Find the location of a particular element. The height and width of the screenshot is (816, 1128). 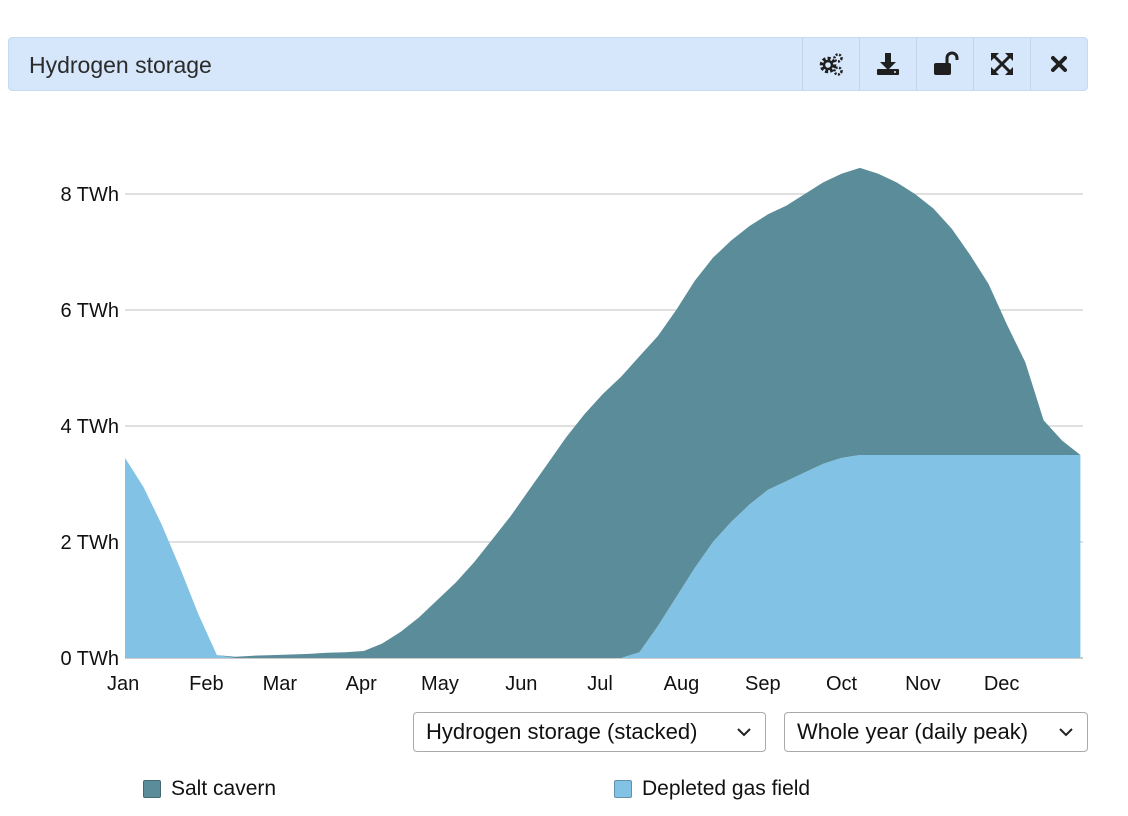

x-tick-label: Jul is located at coordinates (600, 684).